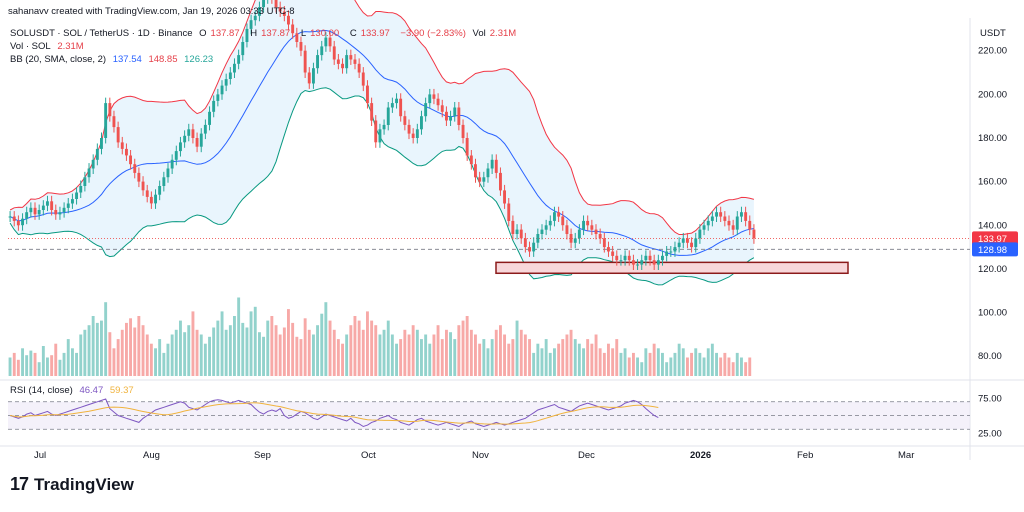 This screenshot has height=512, width=1024. What do you see at coordinates (72, 484) in the screenshot?
I see `tradingview-logo: 17 TradingView` at bounding box center [72, 484].